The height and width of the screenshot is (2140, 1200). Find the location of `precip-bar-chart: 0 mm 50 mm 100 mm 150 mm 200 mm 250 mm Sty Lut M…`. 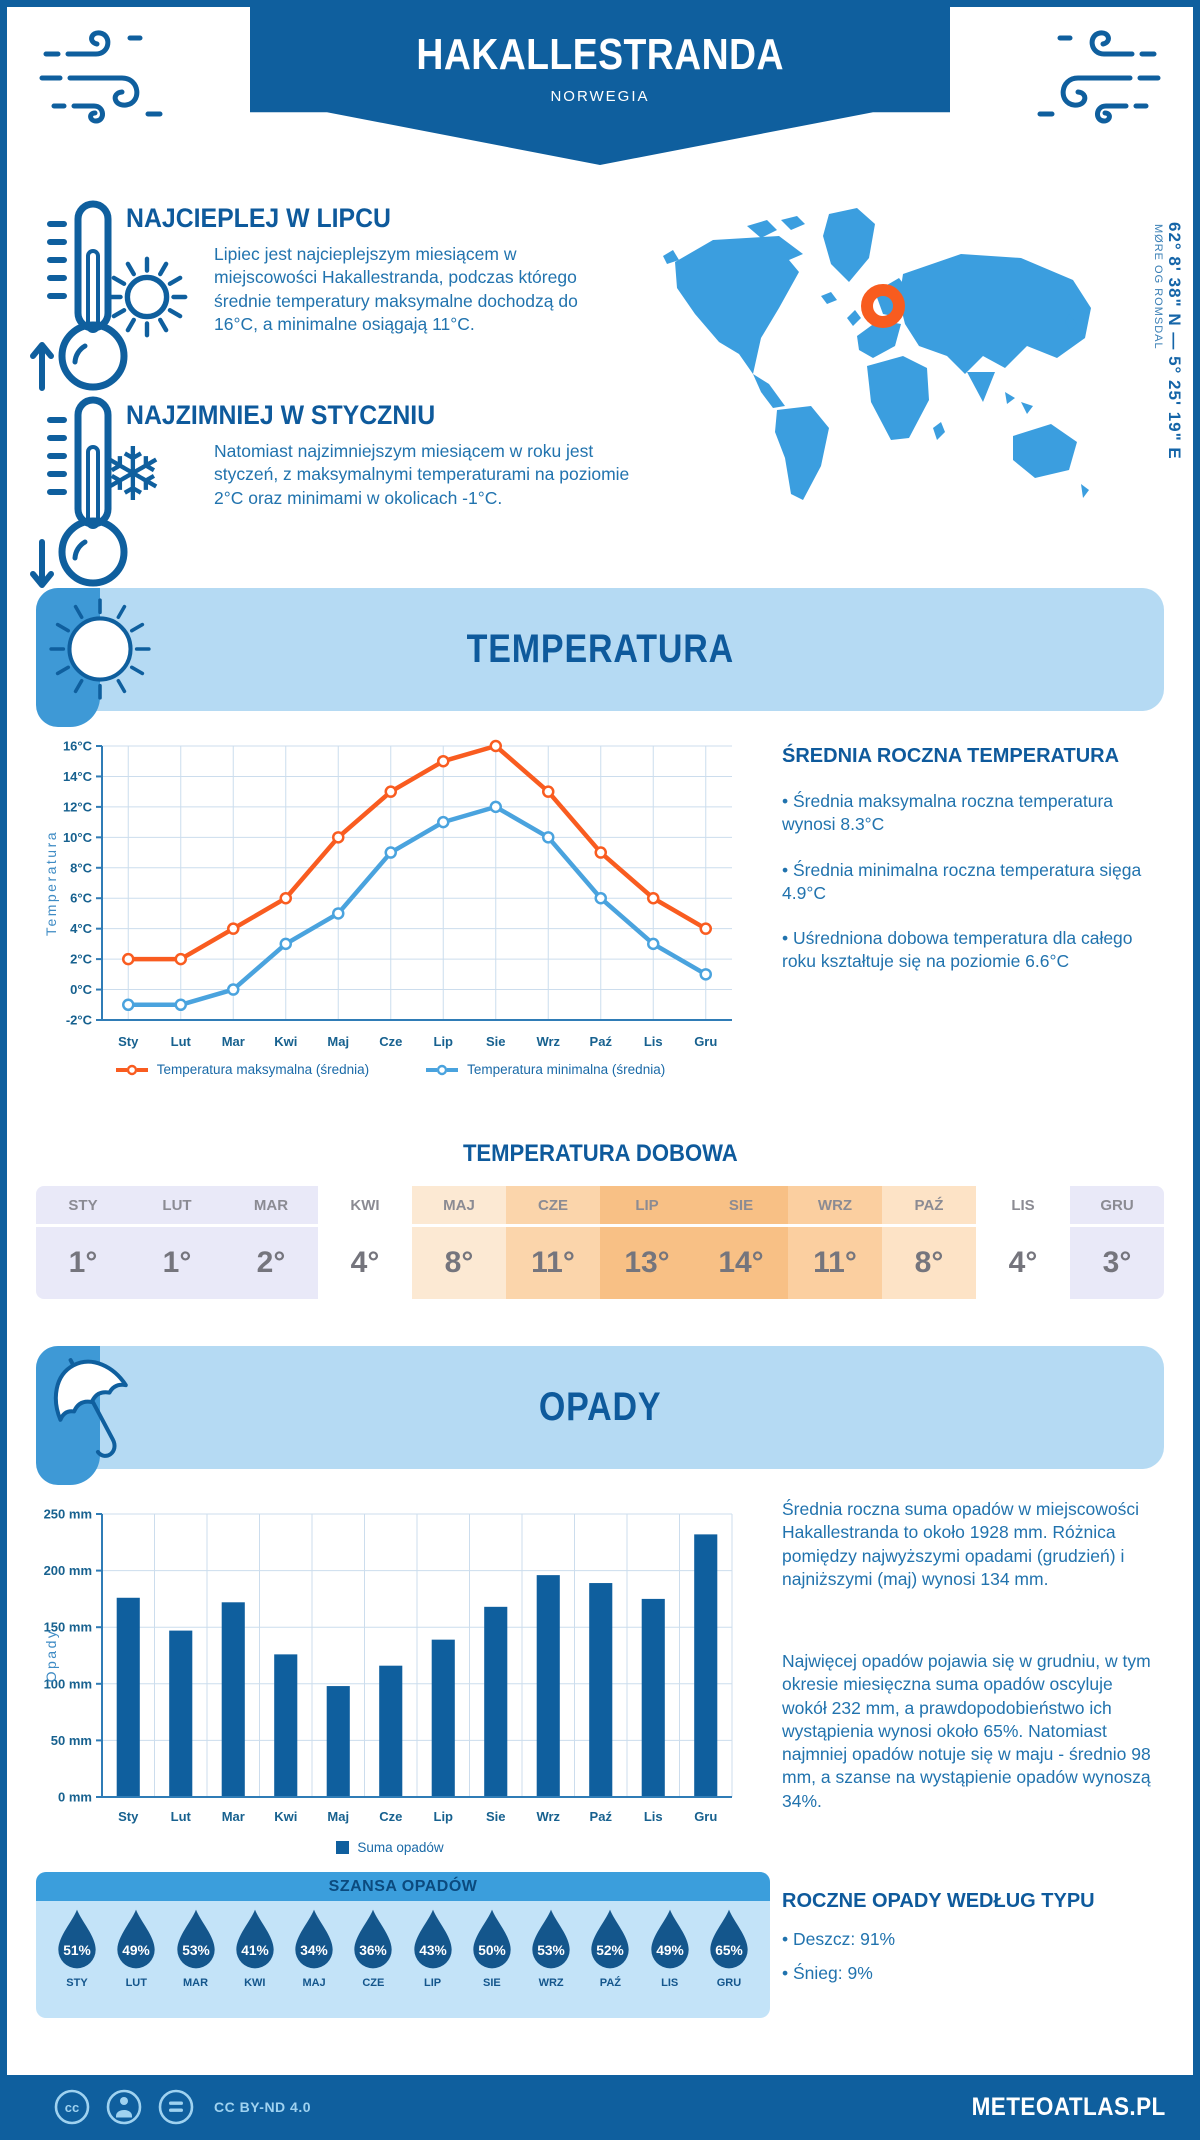

precip-bar-chart: 0 mm 50 mm 100 mm 150 mm 200 mm 250 mm Sty Lut M… is located at coordinates (388, 1665).